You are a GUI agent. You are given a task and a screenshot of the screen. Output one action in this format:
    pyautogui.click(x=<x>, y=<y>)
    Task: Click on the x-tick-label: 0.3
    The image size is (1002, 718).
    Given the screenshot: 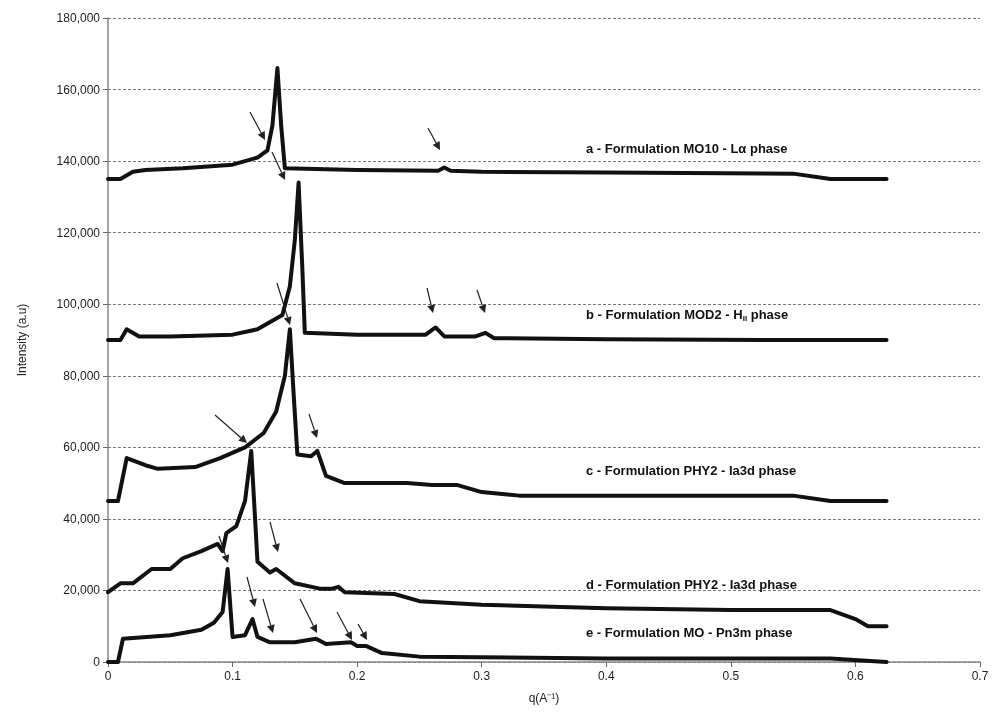 What is the action you would take?
    pyautogui.click(x=482, y=676)
    